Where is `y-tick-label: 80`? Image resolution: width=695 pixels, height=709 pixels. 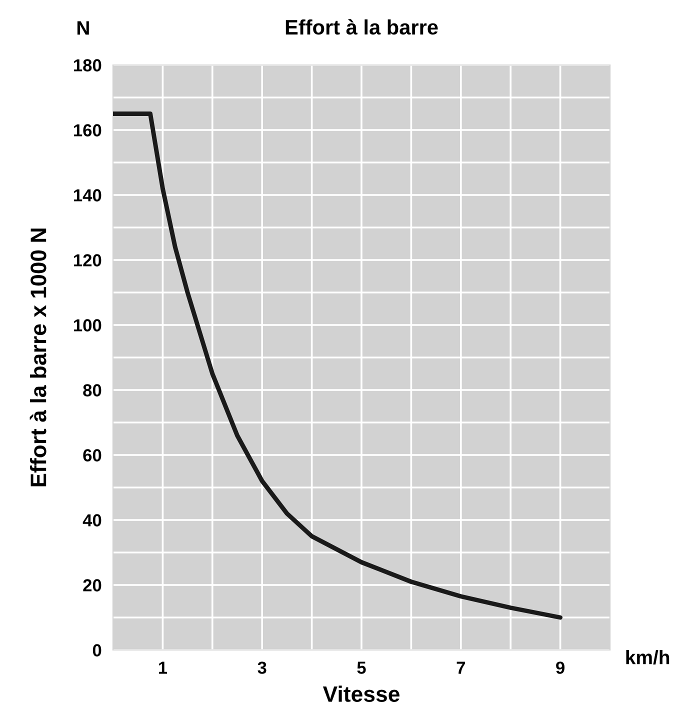
y-tick-label: 80 is located at coordinates (92, 390).